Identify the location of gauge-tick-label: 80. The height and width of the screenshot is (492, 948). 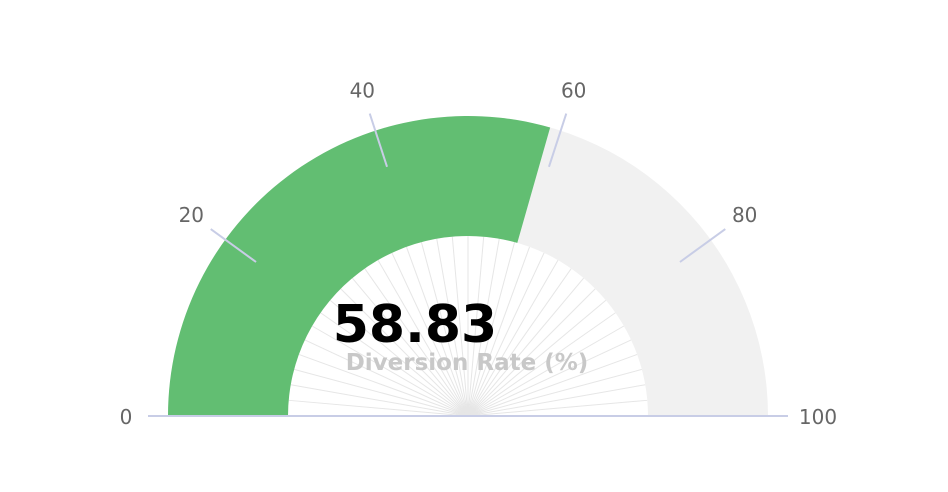
(744, 215).